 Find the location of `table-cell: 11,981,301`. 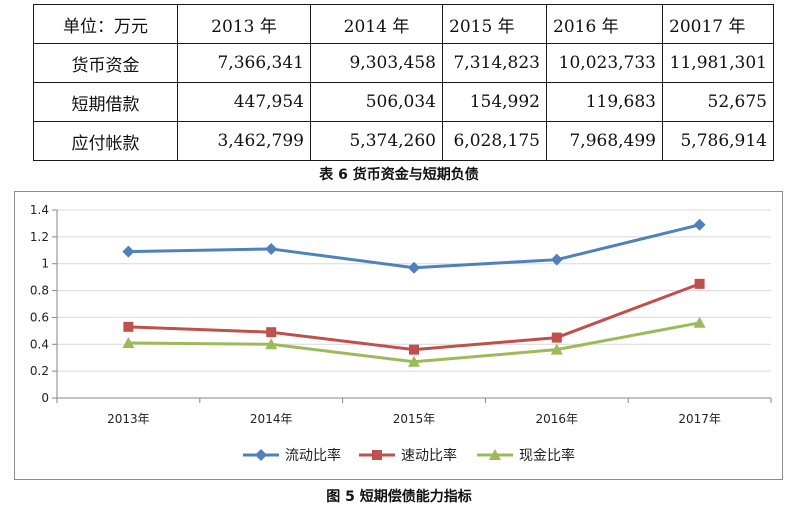

table-cell: 11,981,301 is located at coordinates (718, 63).